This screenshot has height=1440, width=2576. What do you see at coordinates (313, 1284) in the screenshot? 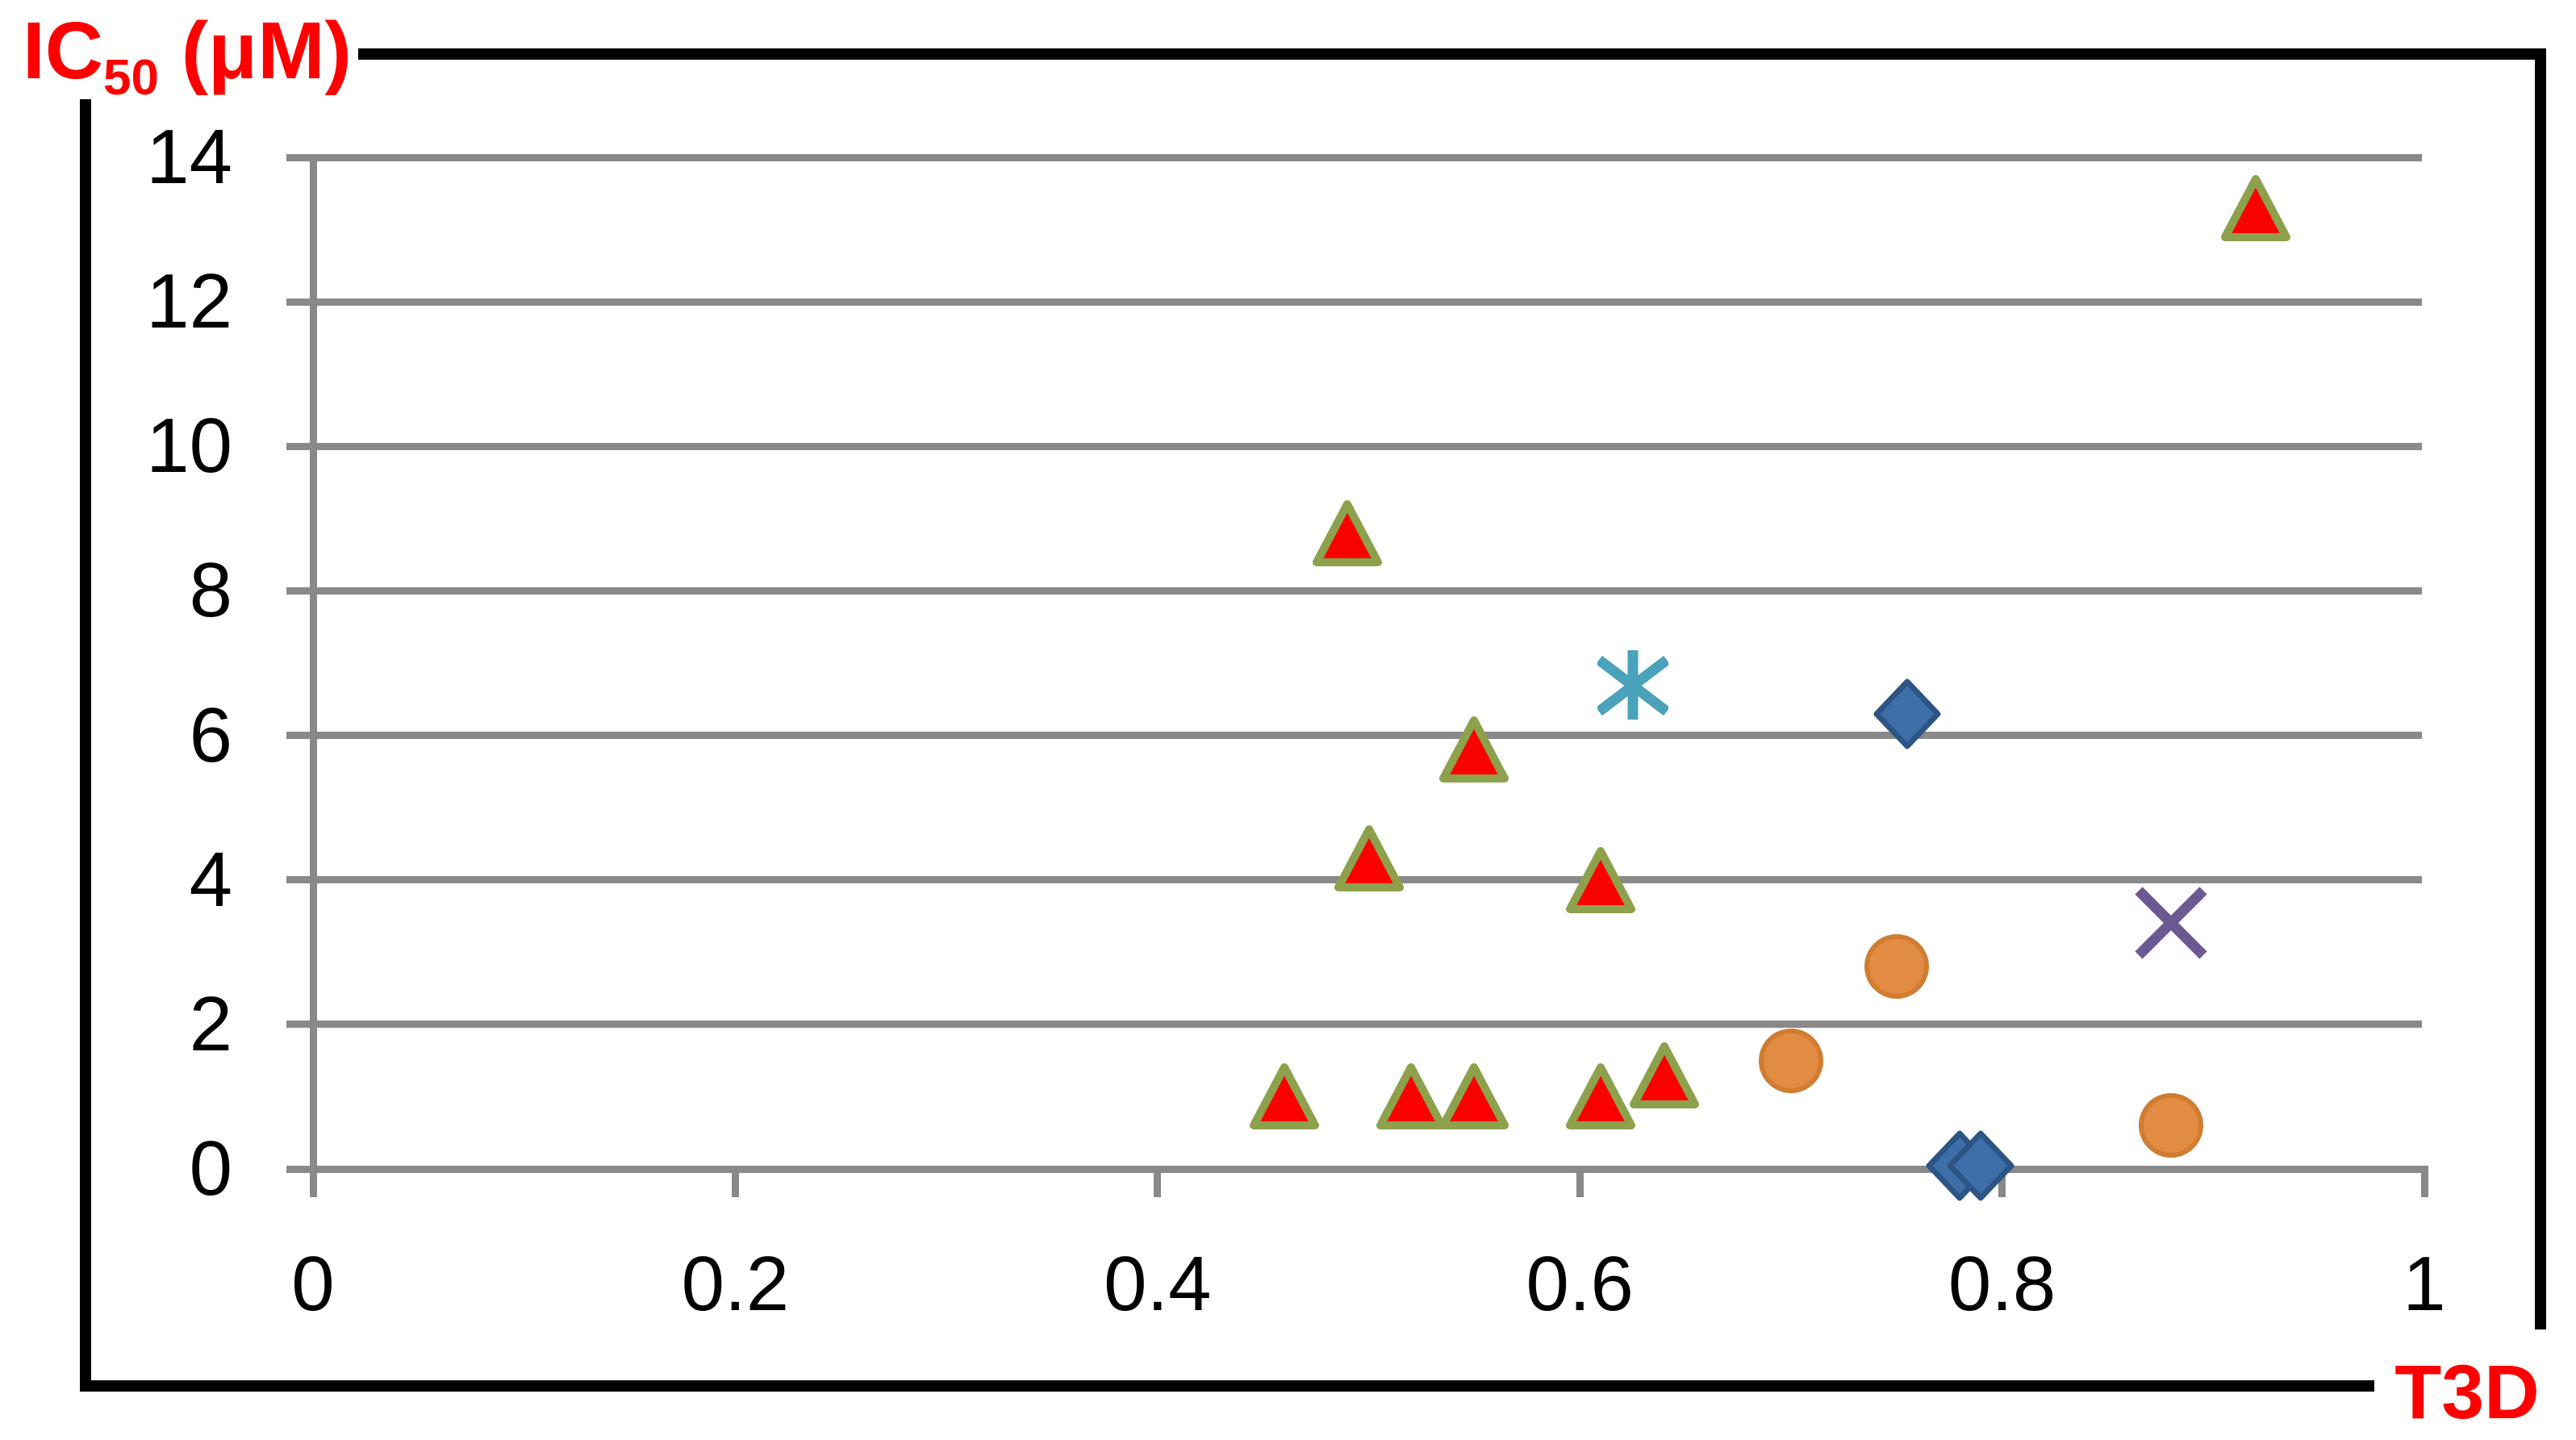
I see `x-tick-label: 0` at bounding box center [313, 1284].